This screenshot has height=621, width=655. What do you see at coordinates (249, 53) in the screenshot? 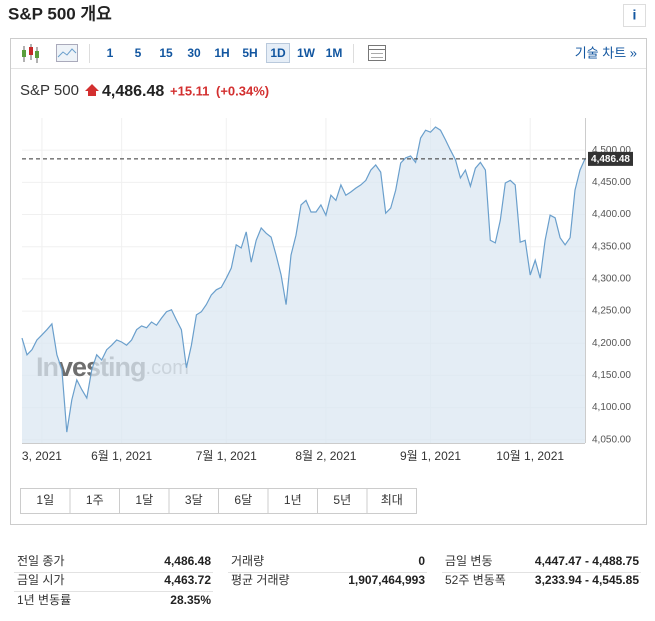
I see `interval-button: 5H` at bounding box center [249, 53].